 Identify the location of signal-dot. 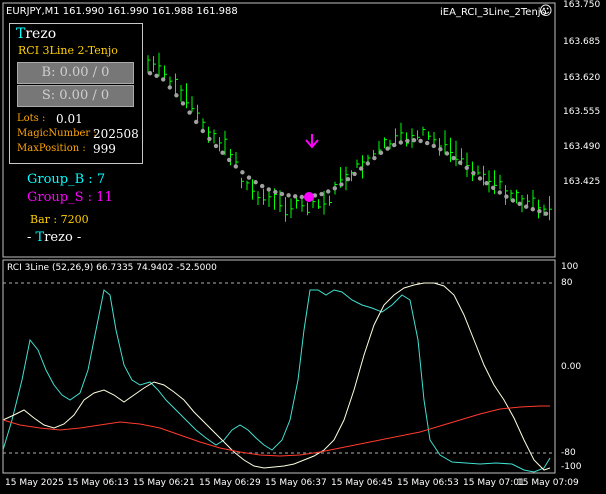
(309, 197).